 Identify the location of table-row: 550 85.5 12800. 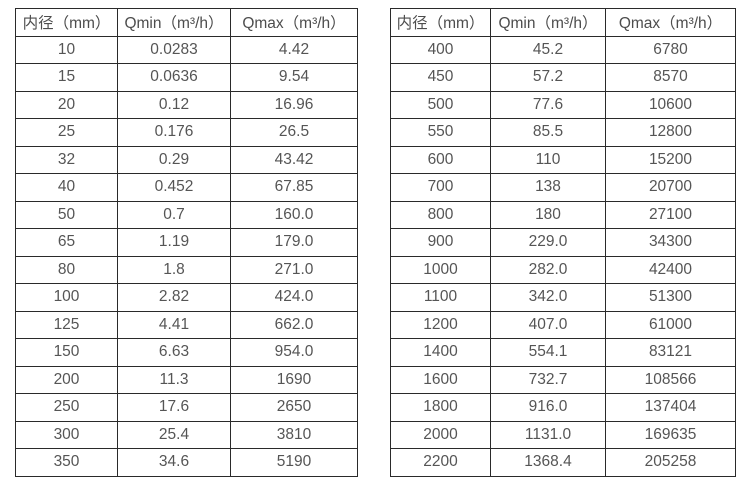
(563, 132).